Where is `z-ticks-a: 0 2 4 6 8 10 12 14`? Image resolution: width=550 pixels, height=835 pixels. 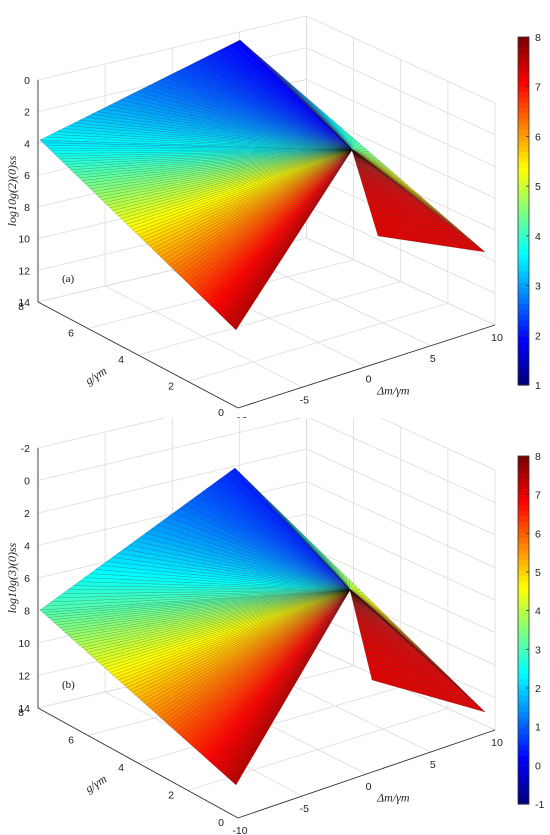 z-ticks-a: 0 2 4 6 8 10 12 14 is located at coordinates (24, 192).